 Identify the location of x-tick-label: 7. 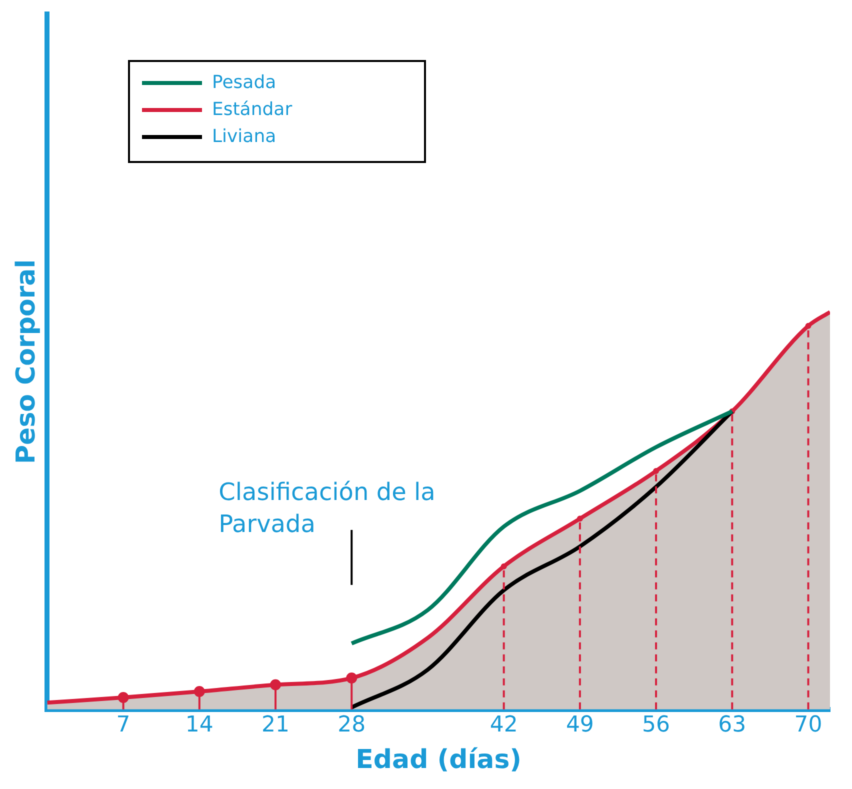
(123, 725).